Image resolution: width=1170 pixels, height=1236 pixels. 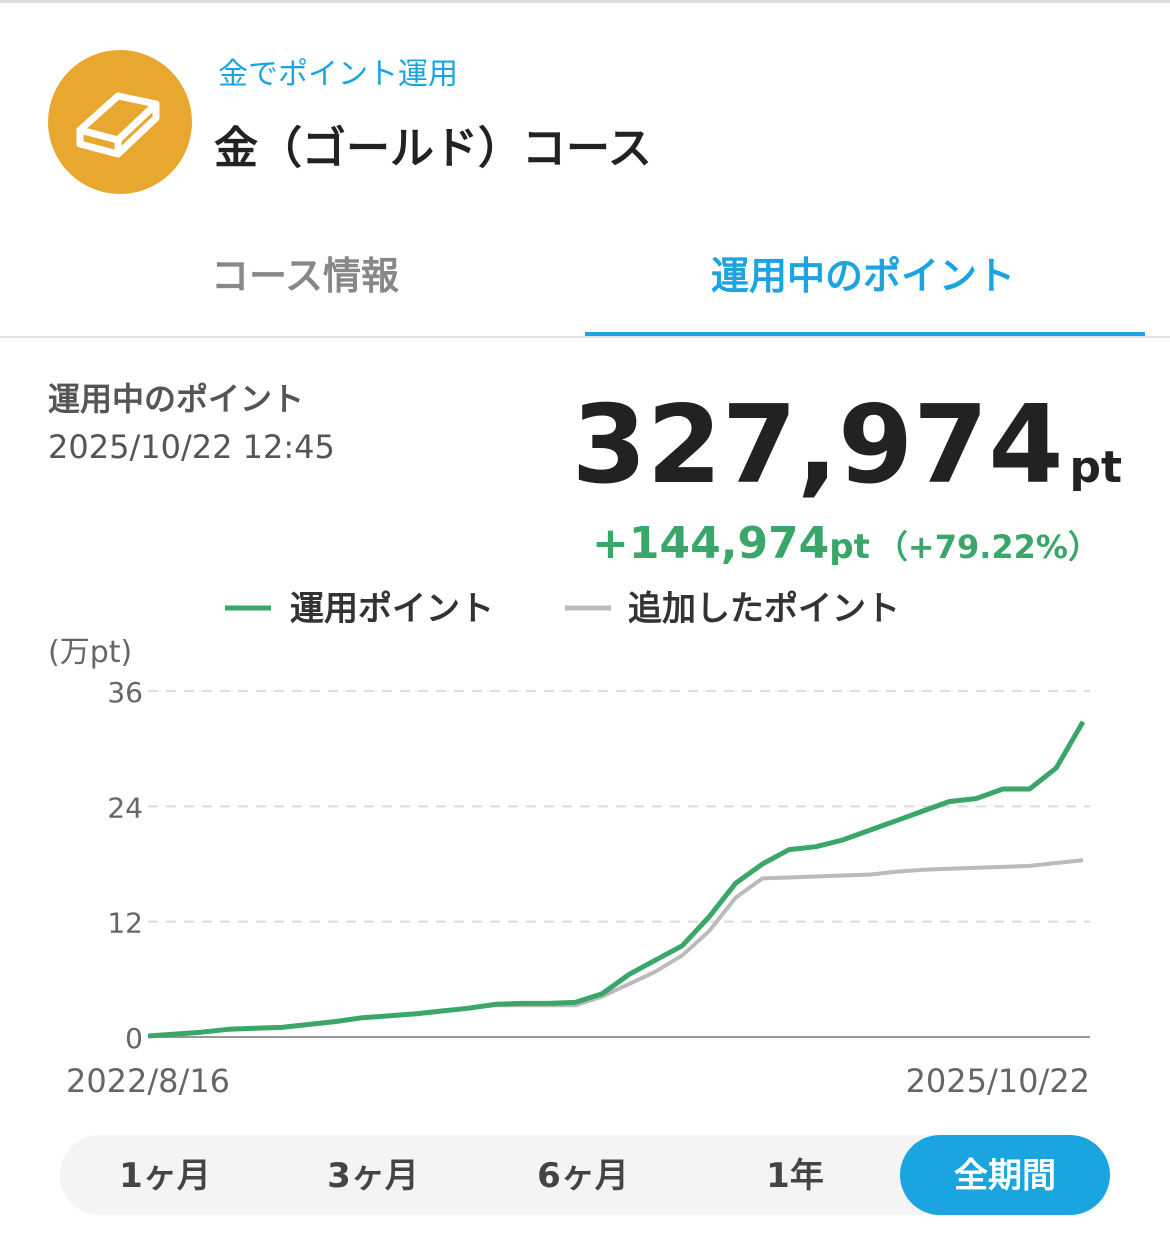 I want to click on change-unit: pt, so click(x=849, y=547).